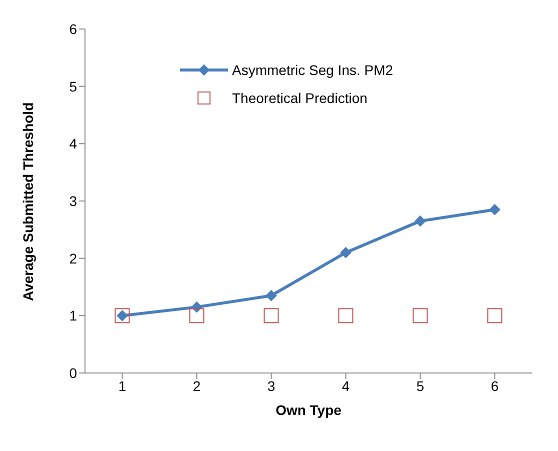 The height and width of the screenshot is (451, 558). I want to click on y-axis-title: Average Submitted Threshold, so click(28, 201).